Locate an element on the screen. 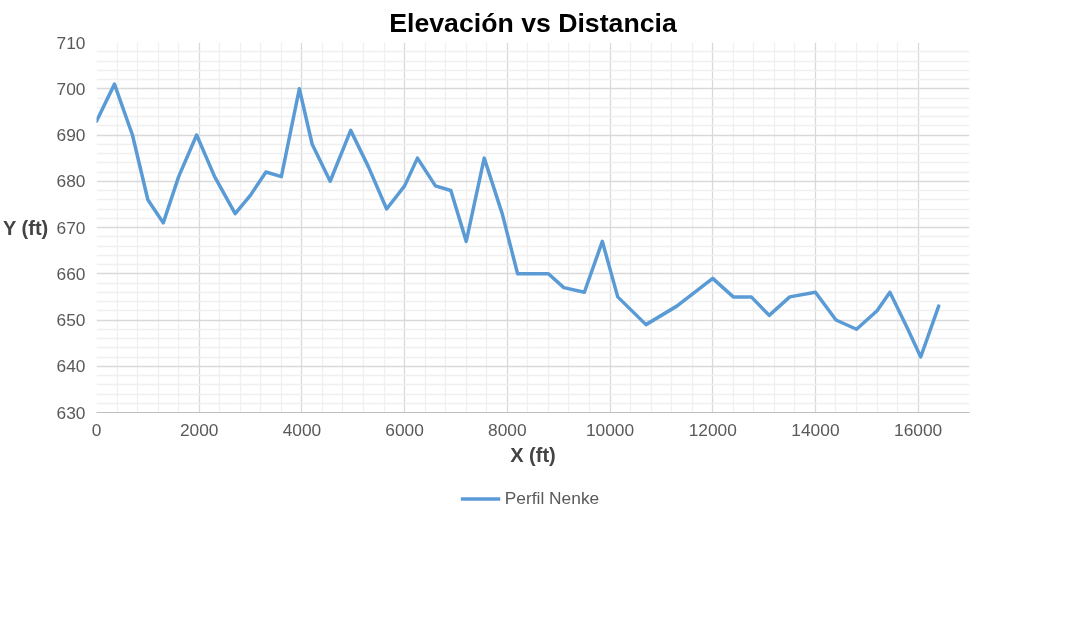 Image resolution: width=1078 pixels, height=635 pixels. y-tick-label: 650 is located at coordinates (71, 320).